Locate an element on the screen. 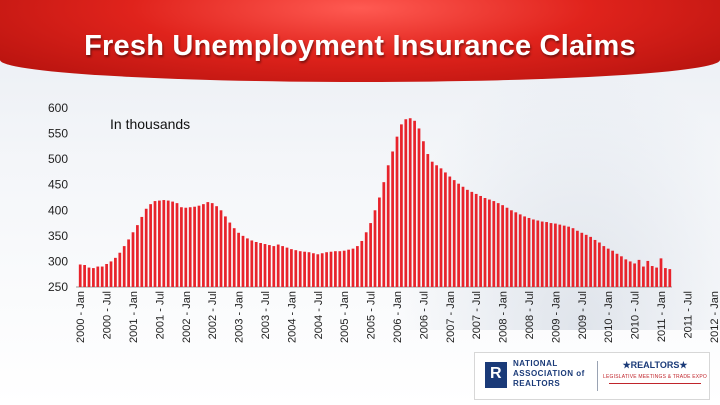  y-tick-label: 500 is located at coordinates (58, 159).